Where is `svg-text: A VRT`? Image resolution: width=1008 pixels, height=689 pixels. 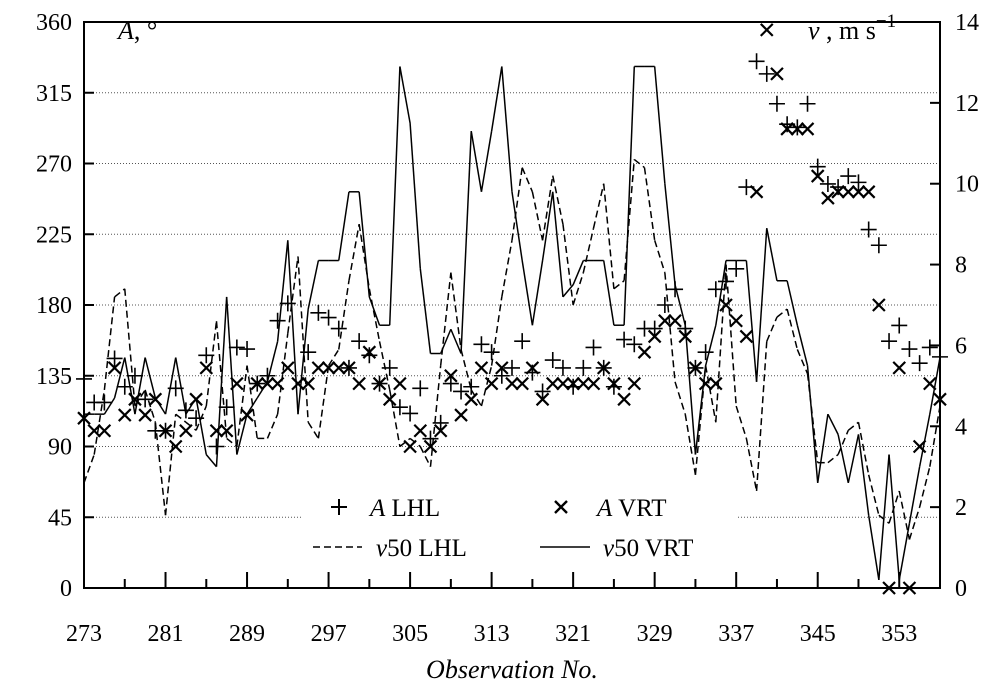
svg-text: A VRT is located at coordinates (631, 508).